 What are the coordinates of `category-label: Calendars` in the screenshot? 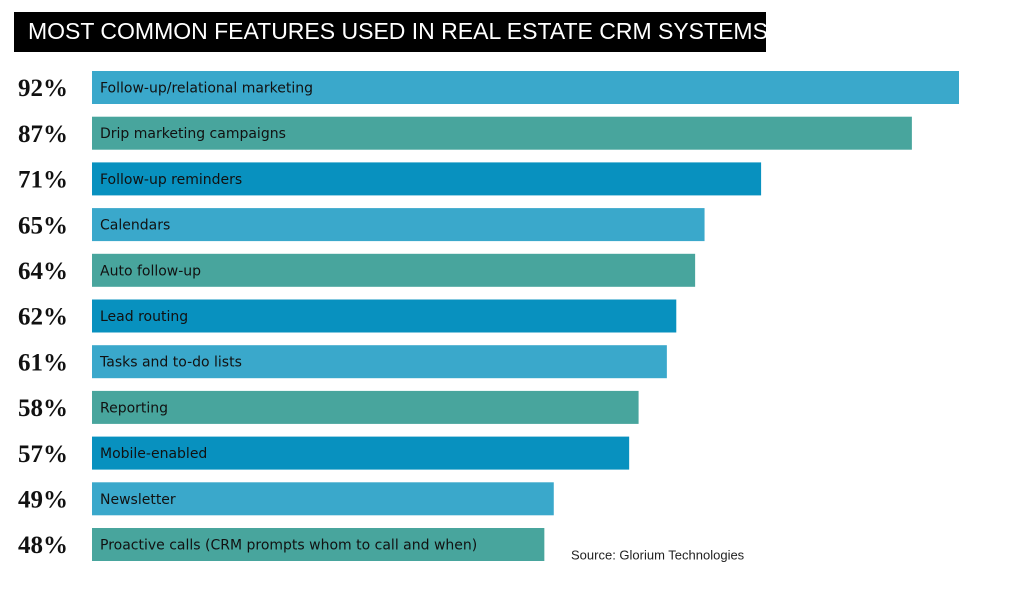 It's located at (135, 226).